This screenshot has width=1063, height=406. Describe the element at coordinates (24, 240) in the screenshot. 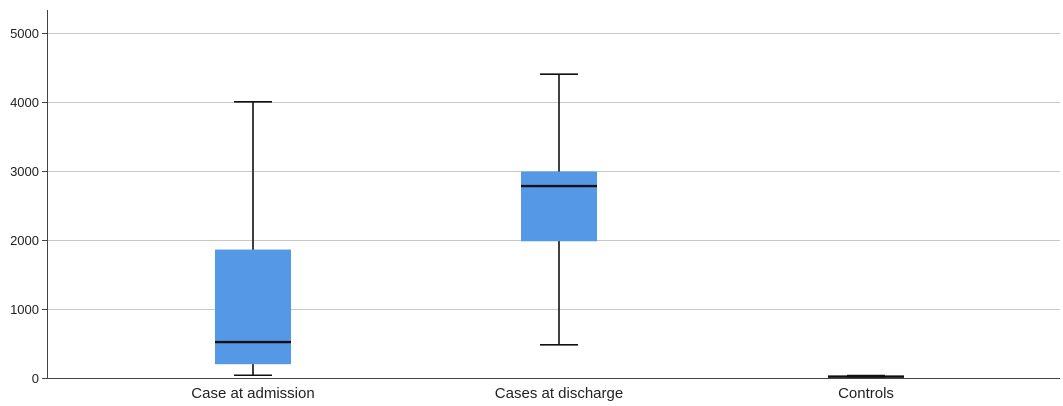

I see `y-tick-label: 2000` at that location.